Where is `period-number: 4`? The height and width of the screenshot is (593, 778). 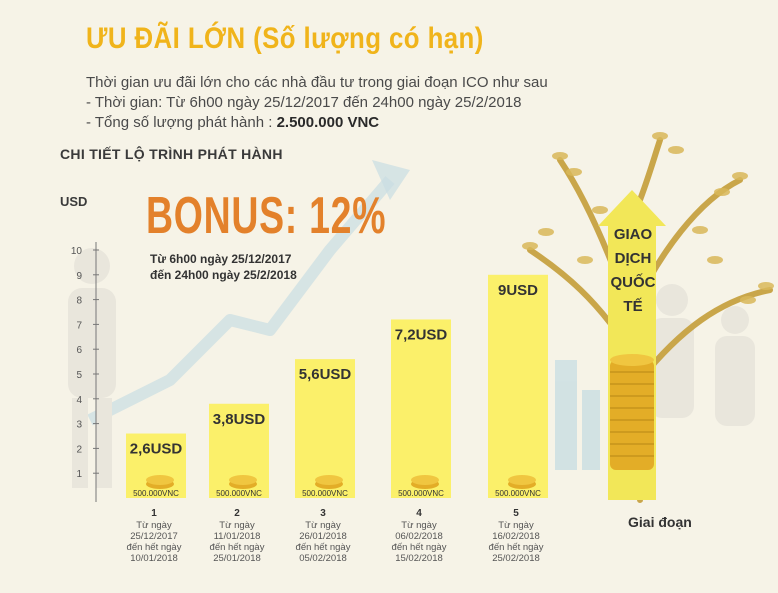
period-number: 4 is located at coordinates (419, 513).